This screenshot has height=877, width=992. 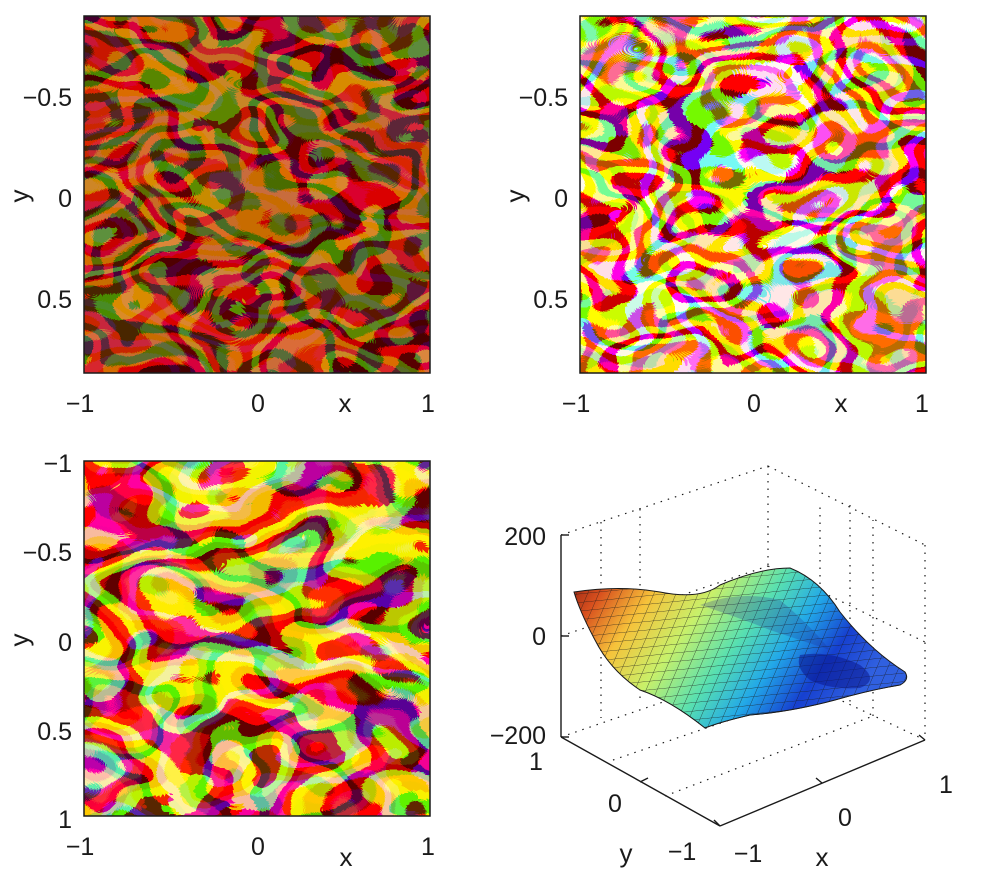 I want to click on y-tick-labels: −1 −0.5 0 0.5 1, so click(x=47, y=642).